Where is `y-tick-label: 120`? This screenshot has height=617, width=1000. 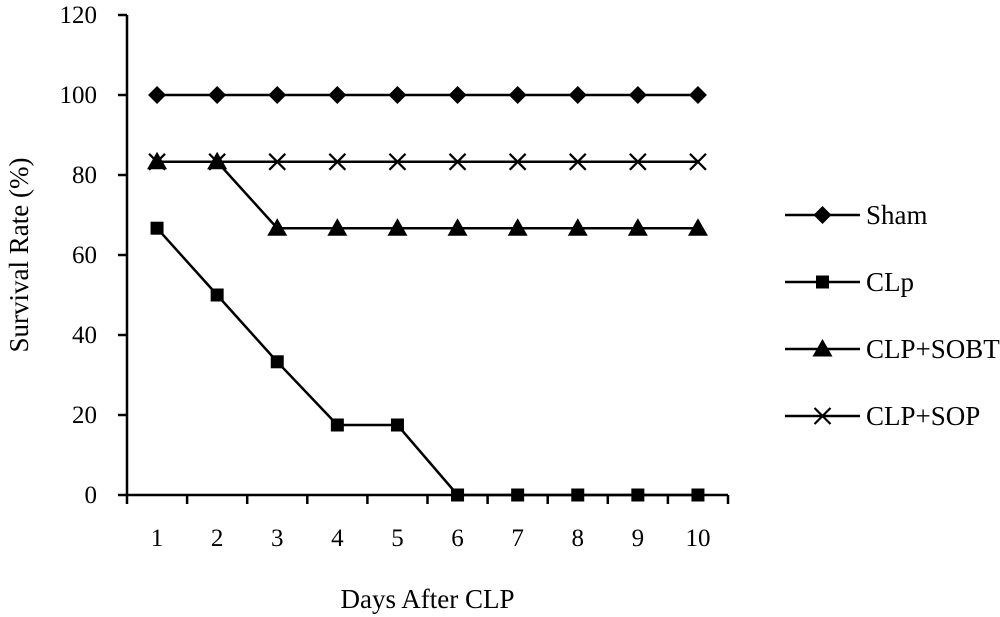
y-tick-label: 120 is located at coordinates (79, 15).